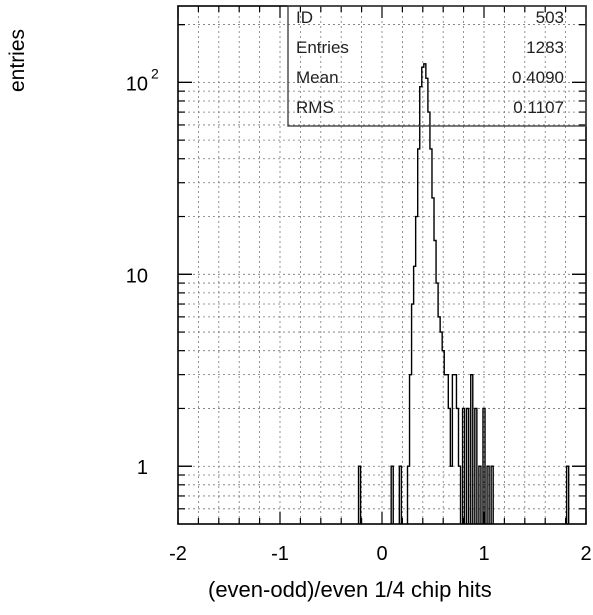  I want to click on x-tick-label: 1, so click(483, 554).